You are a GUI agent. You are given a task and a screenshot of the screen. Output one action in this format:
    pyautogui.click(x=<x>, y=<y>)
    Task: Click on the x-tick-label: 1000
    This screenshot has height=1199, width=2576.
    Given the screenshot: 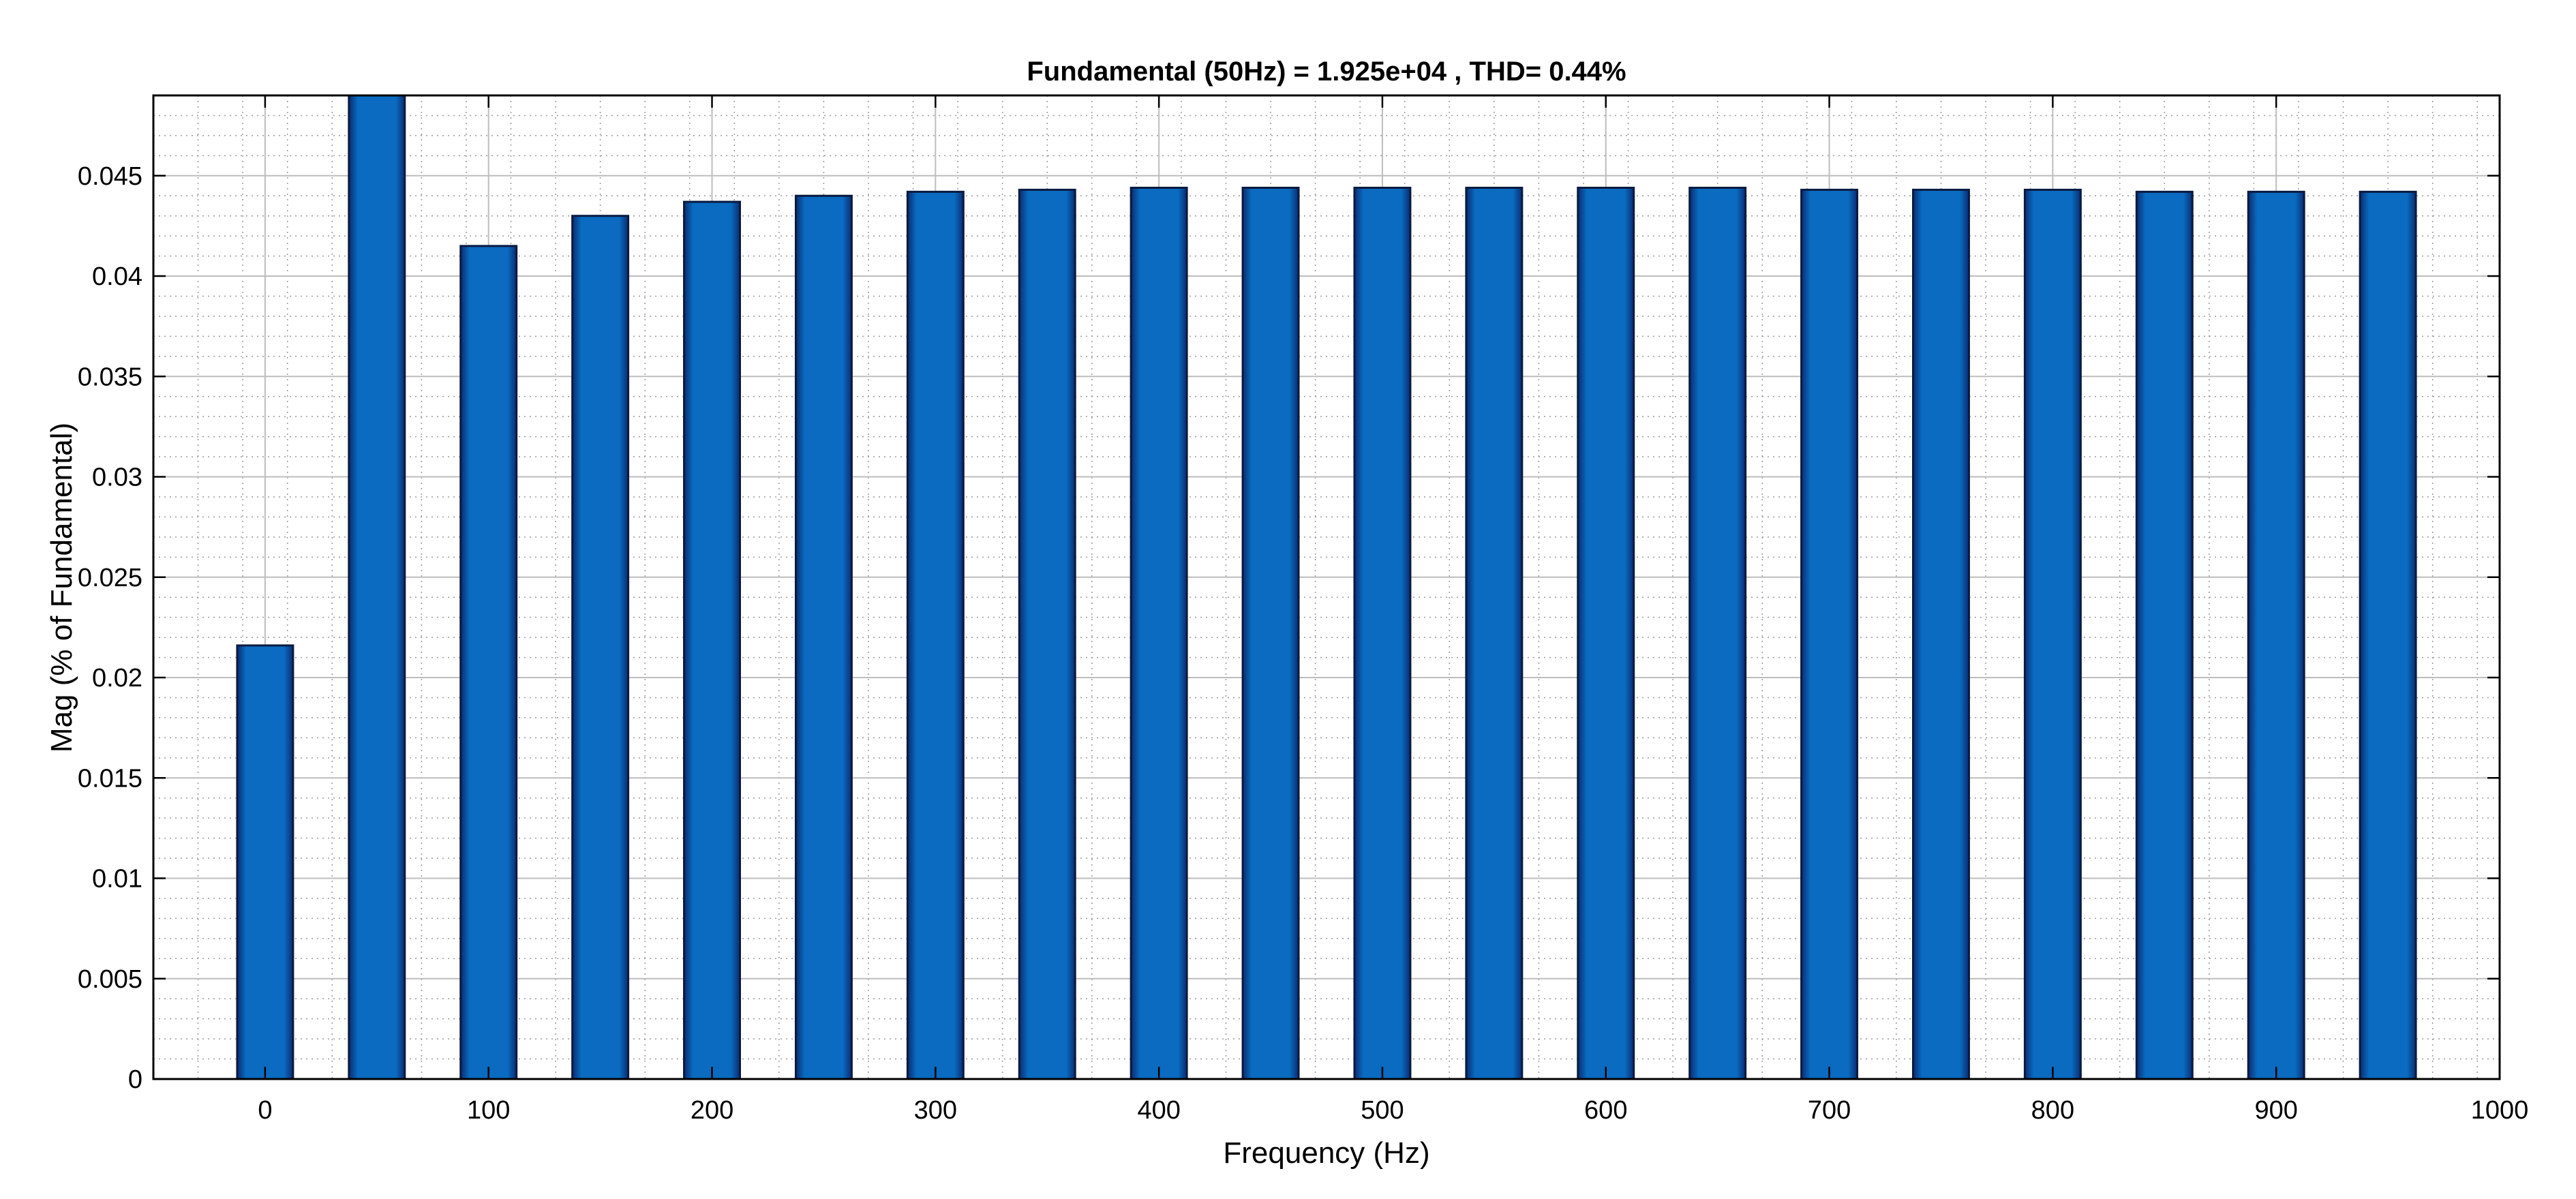 What is the action you would take?
    pyautogui.click(x=2500, y=1111)
    